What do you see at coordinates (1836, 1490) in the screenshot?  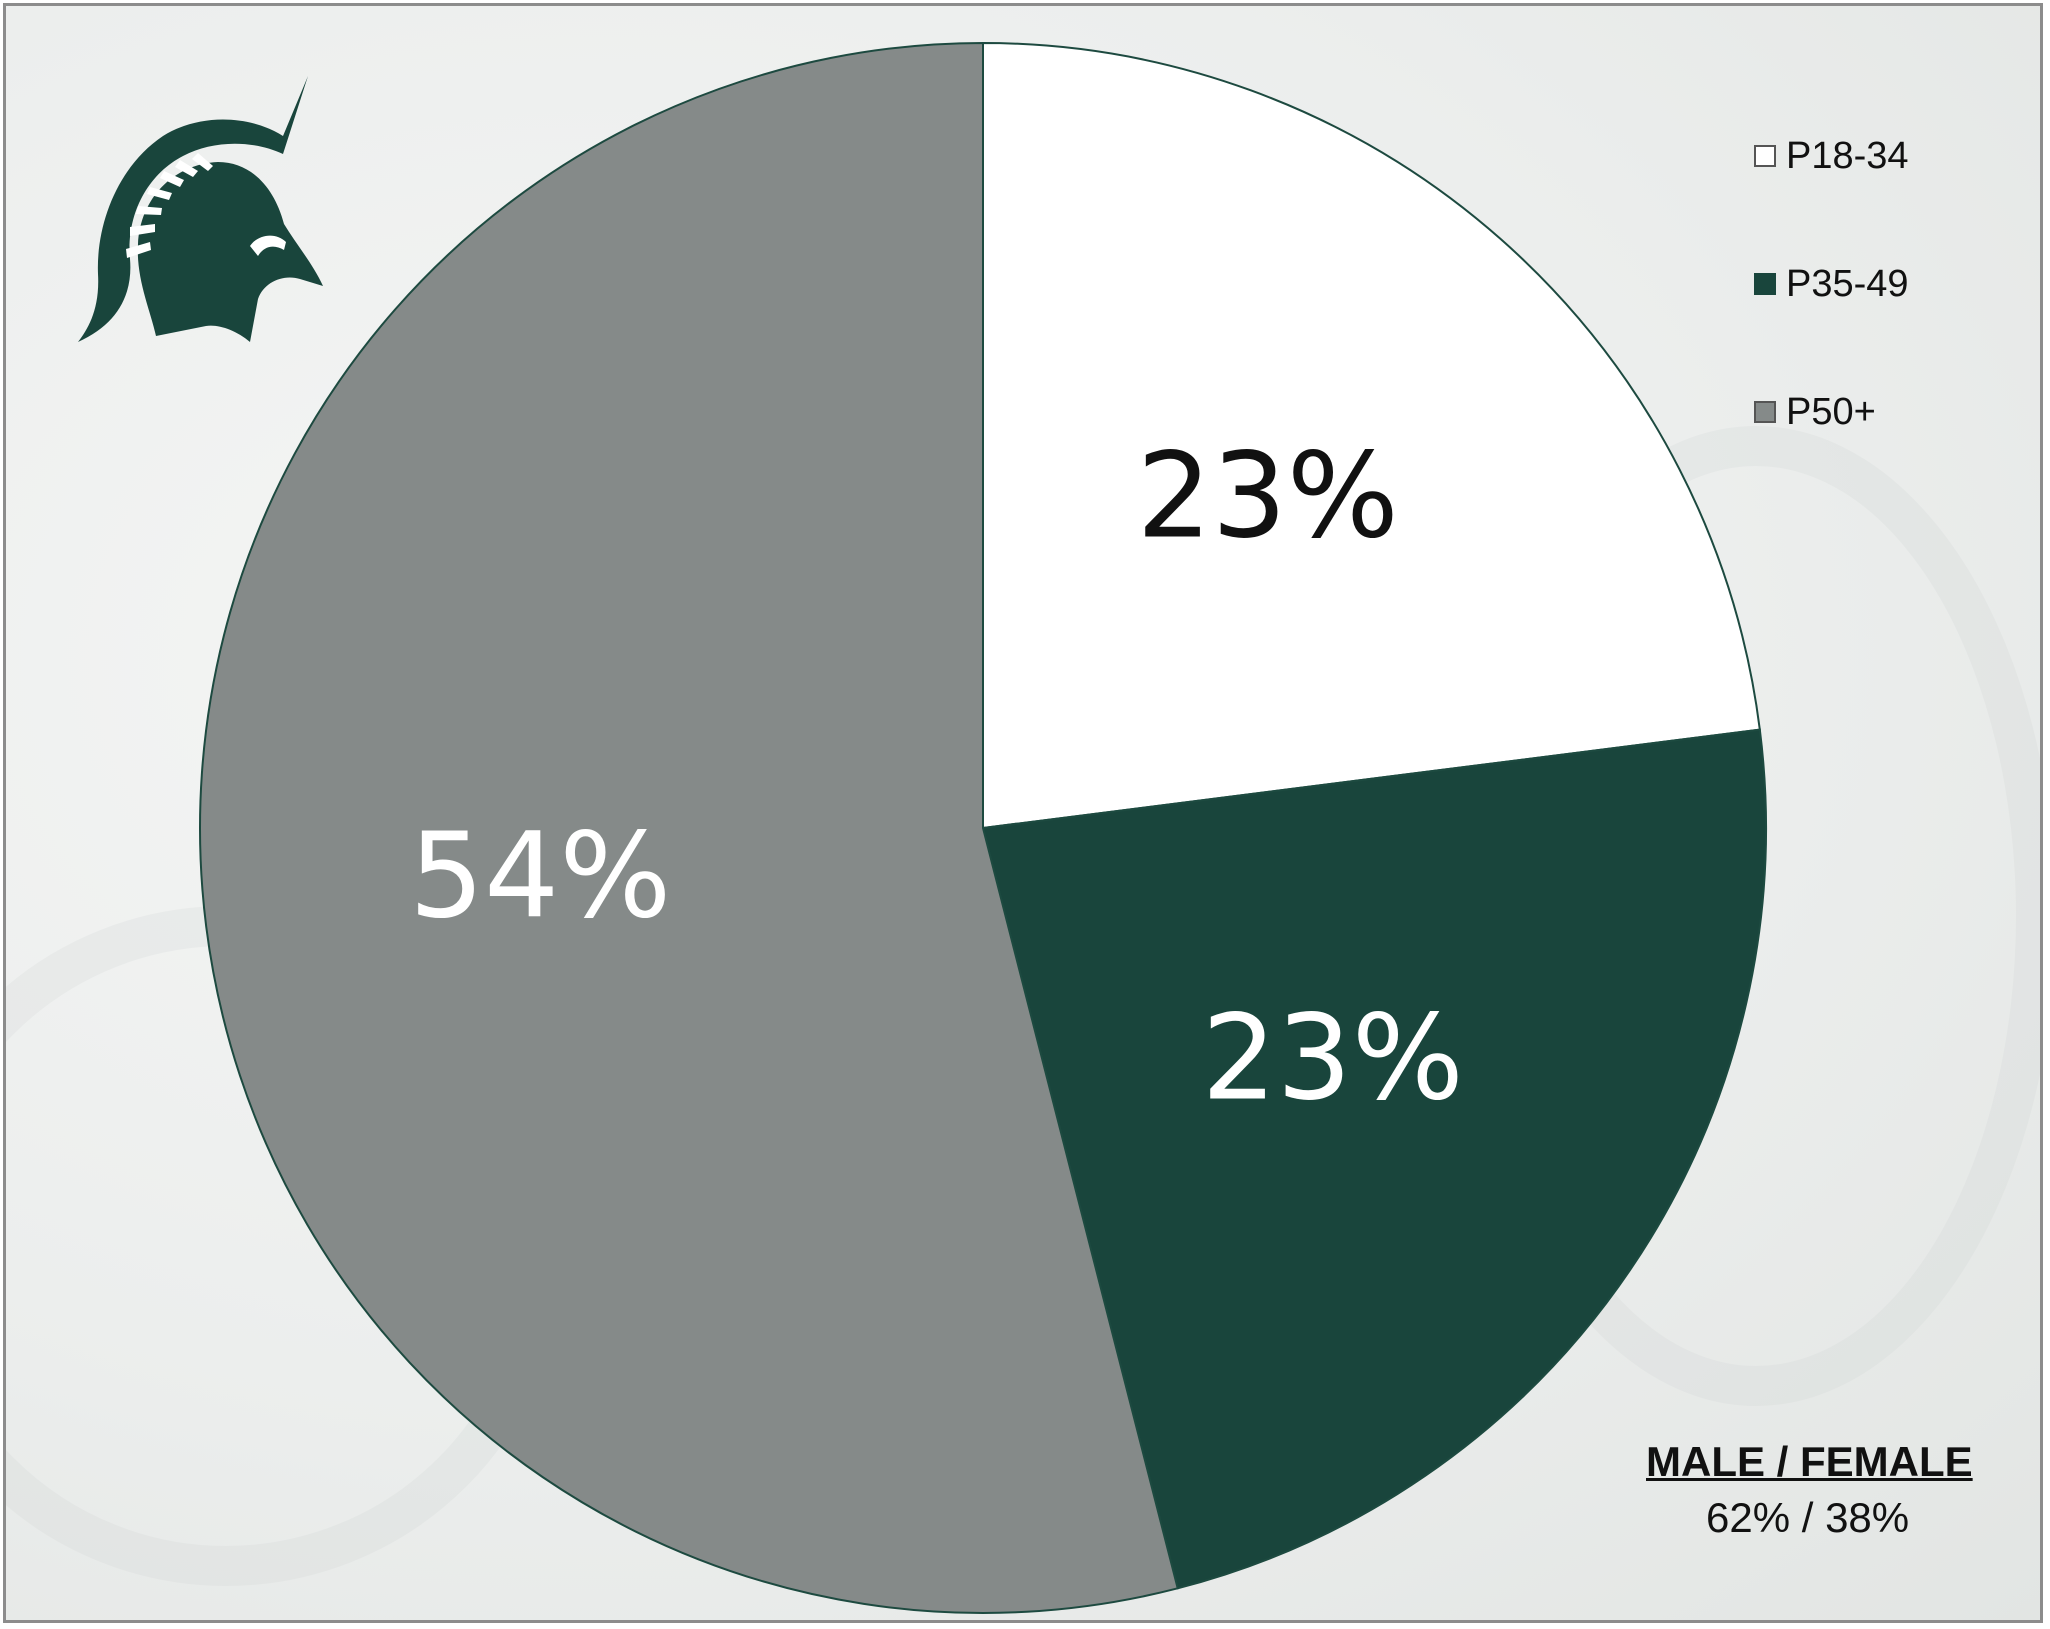 I see `gender-split: MALE / FEMALE 62% / 38%` at bounding box center [1836, 1490].